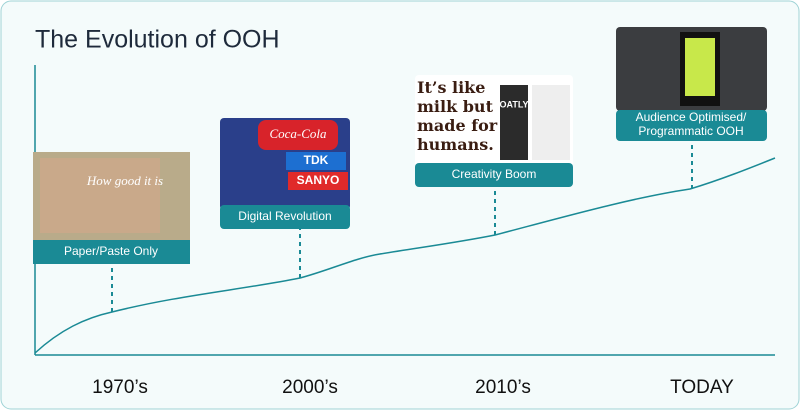 Image resolution: width=800 pixels, height=415 pixels. I want to click on title: The Evolution of OOH, so click(157, 40).